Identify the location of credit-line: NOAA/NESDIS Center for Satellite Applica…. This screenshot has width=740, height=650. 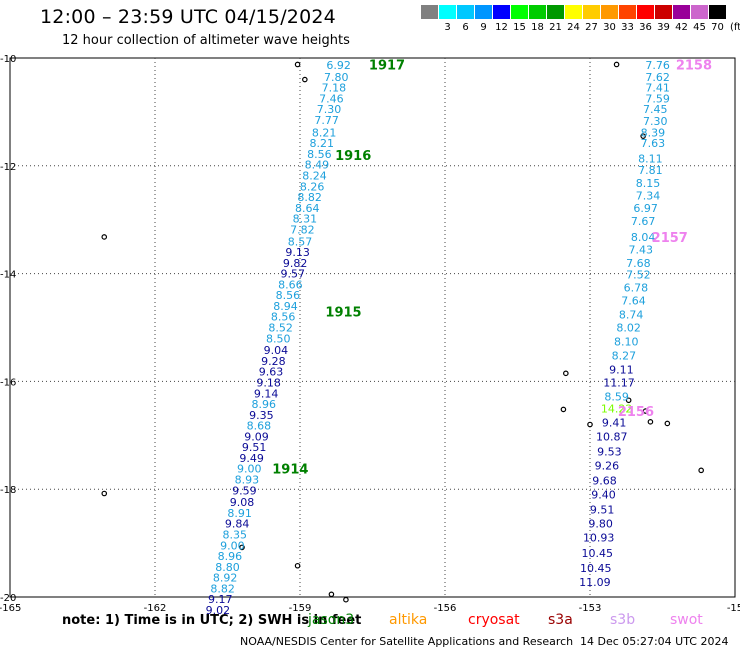
(407, 641).